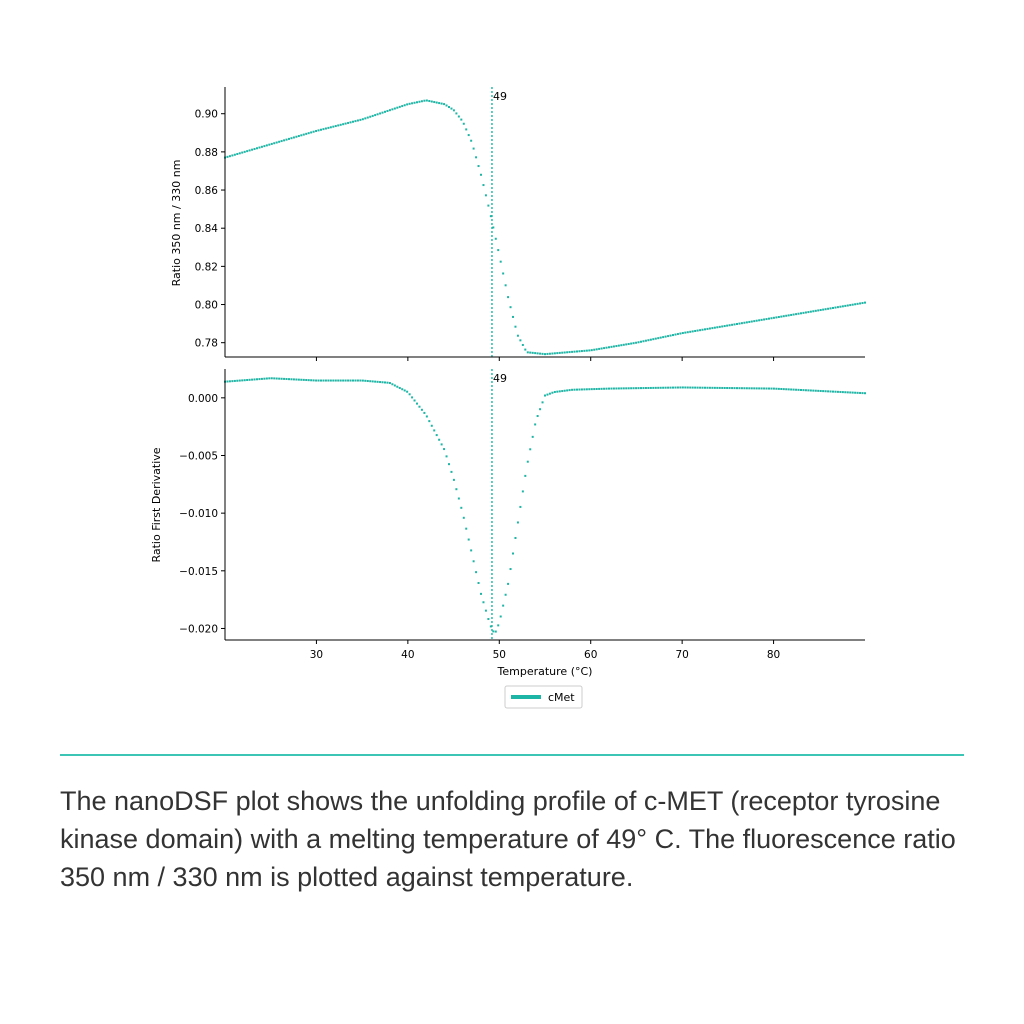 This screenshot has height=1024, width=1024. Describe the element at coordinates (407, 655) in the screenshot. I see `x-tick-label: 40` at that location.